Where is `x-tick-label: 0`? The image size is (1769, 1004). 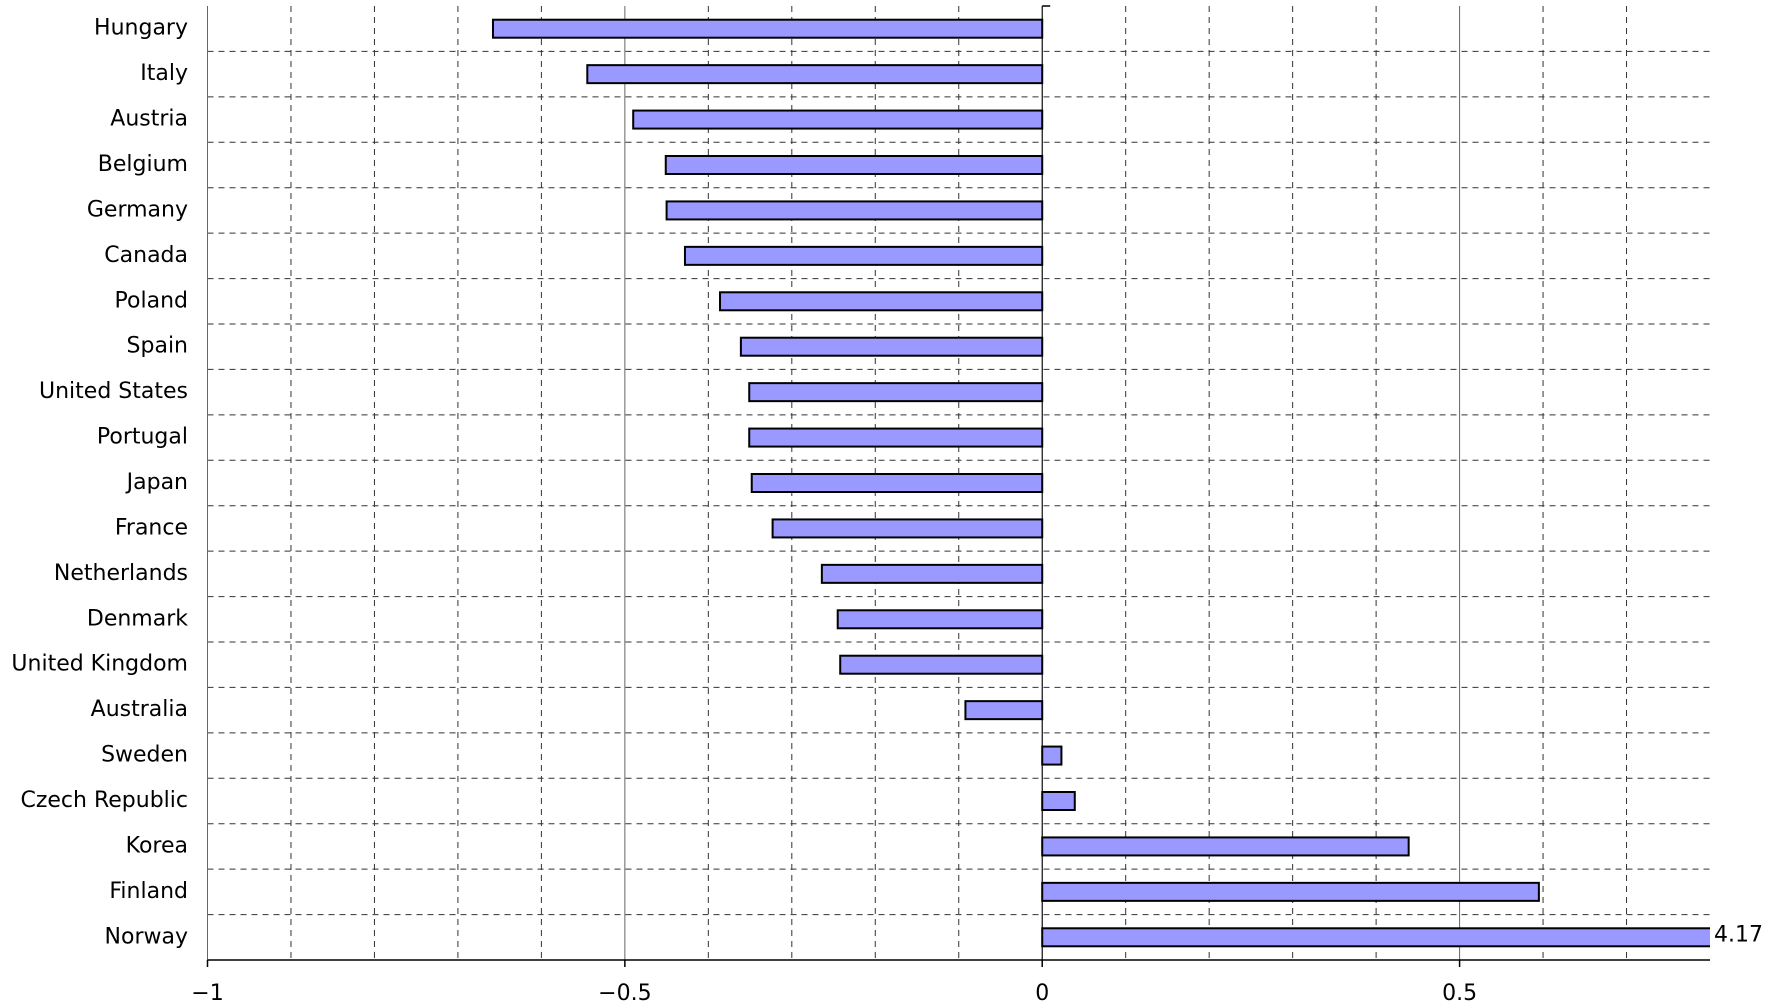
x-tick-label: 0 is located at coordinates (1042, 992).